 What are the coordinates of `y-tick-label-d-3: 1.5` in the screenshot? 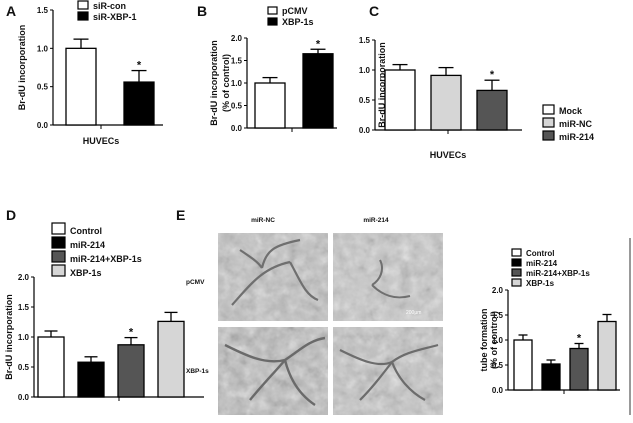 It's located at (24, 307).